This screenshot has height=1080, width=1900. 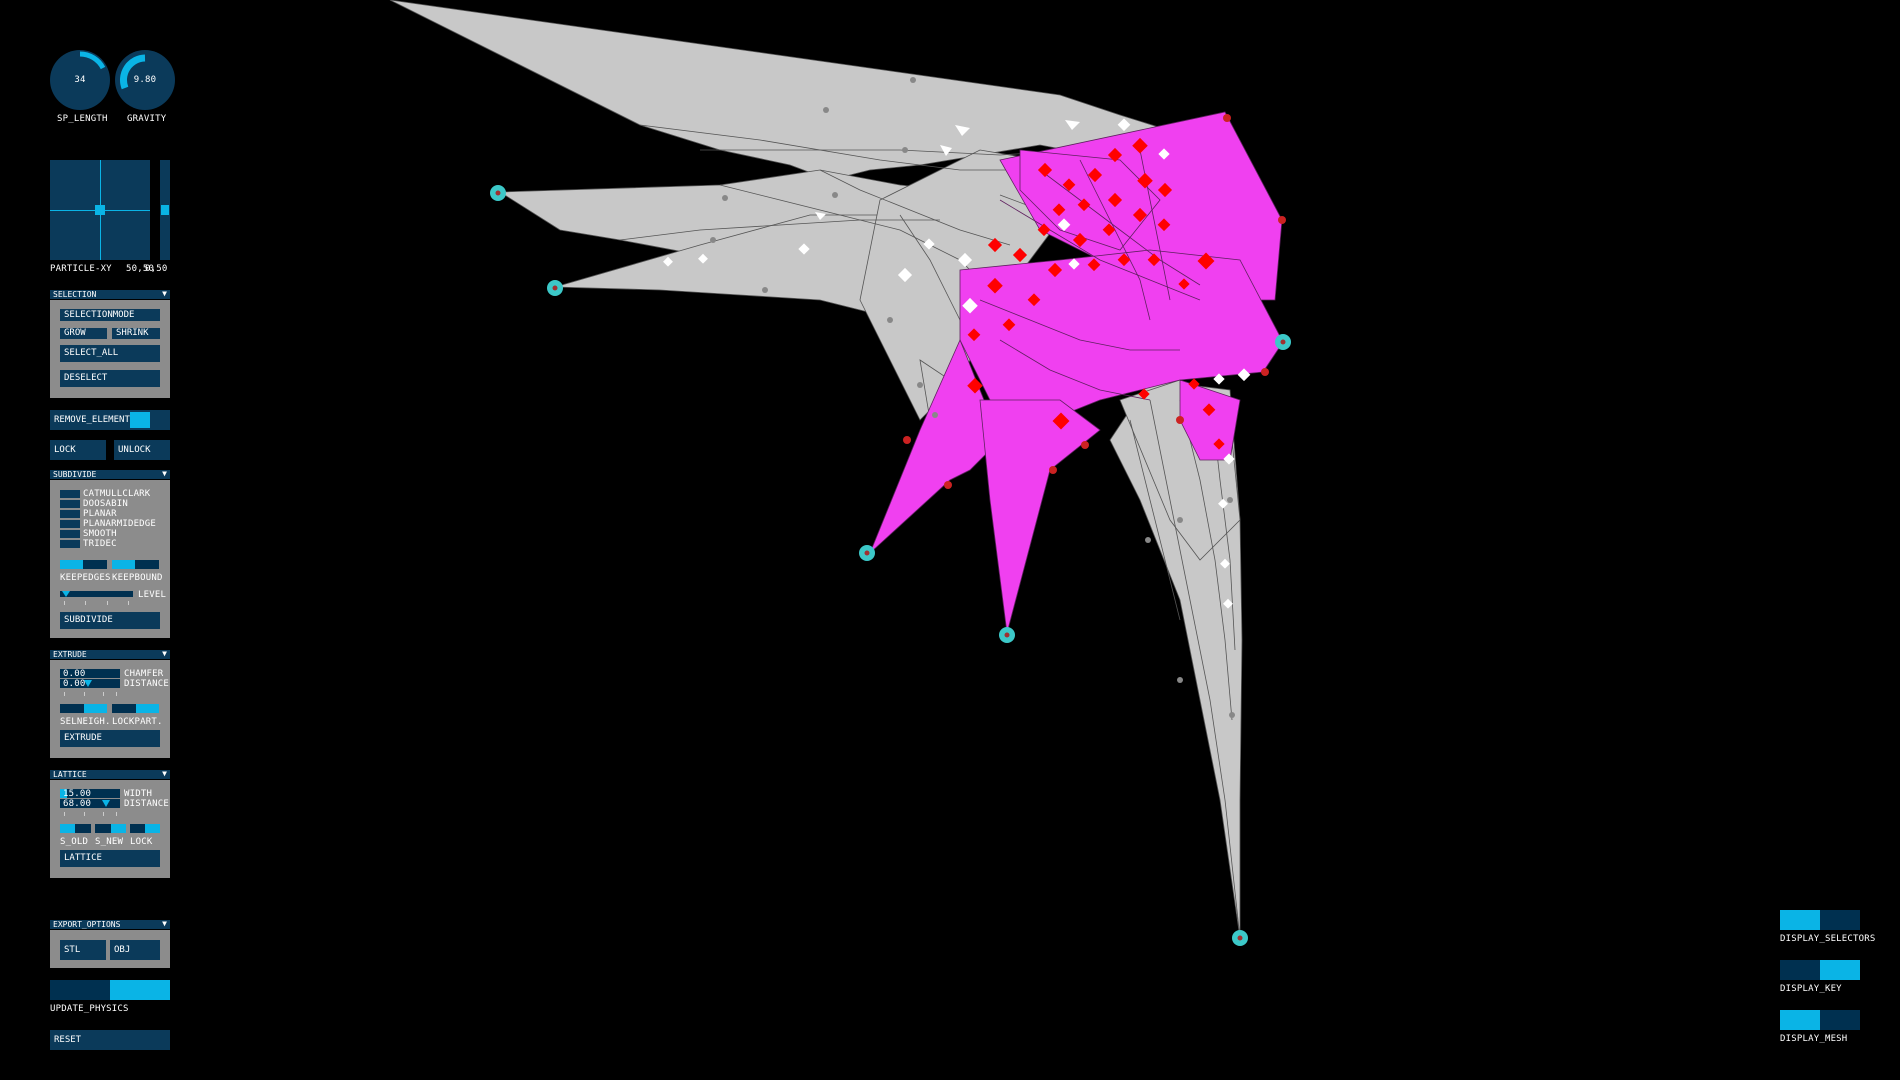 What do you see at coordinates (1820, 970) in the screenshot?
I see `display-key-toggle` at bounding box center [1820, 970].